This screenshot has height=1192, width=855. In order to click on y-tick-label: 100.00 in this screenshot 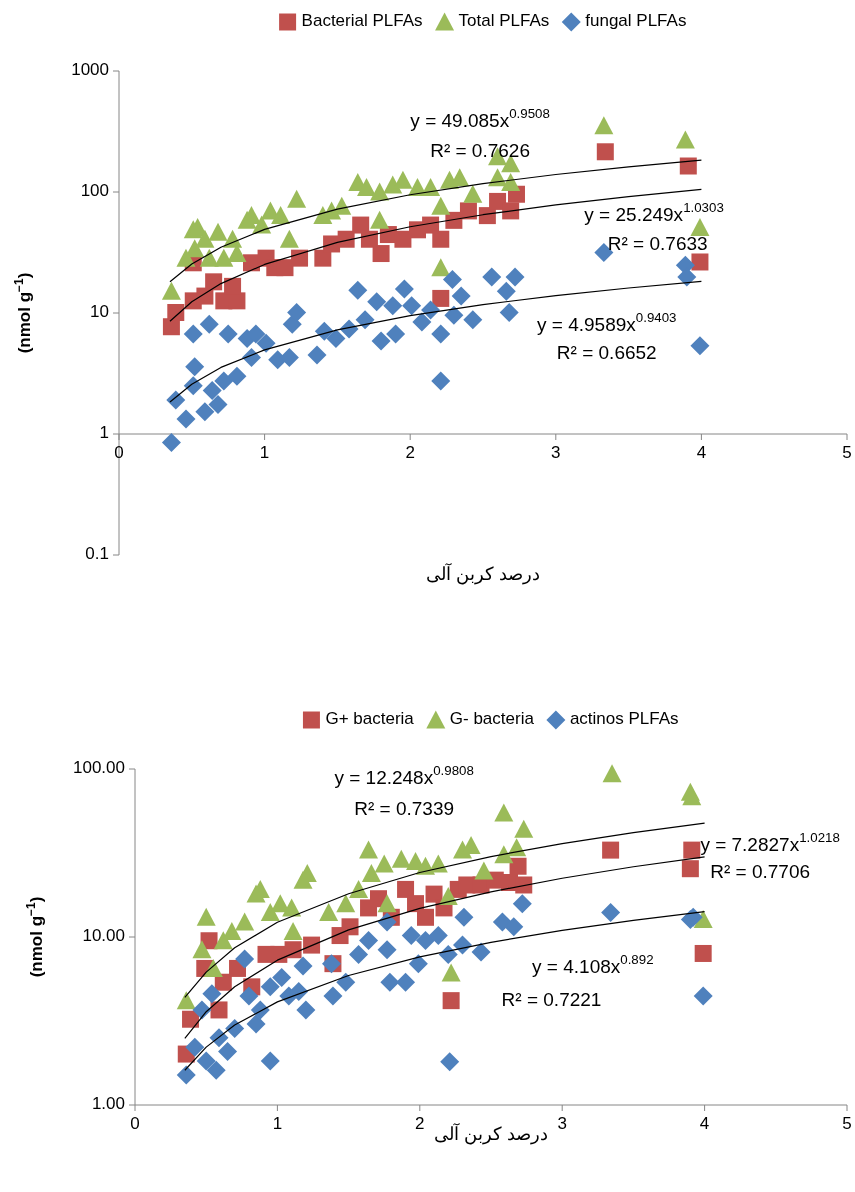, I will do `click(99, 768)`.